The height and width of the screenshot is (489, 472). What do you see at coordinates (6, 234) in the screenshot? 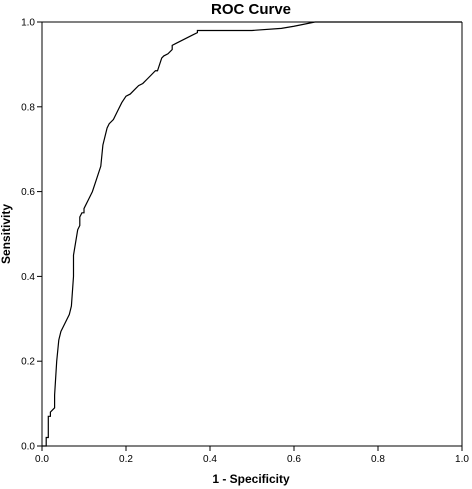
I see `y-axis-label: Sensitivity` at bounding box center [6, 234].